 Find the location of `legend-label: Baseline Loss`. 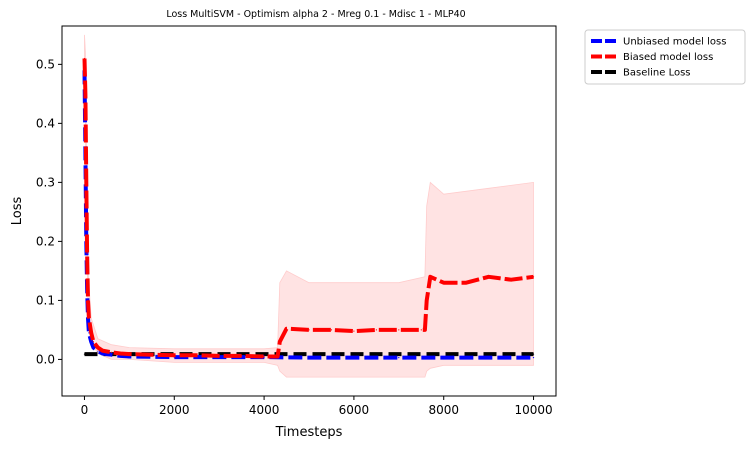

legend-label: Baseline Loss is located at coordinates (657, 73).